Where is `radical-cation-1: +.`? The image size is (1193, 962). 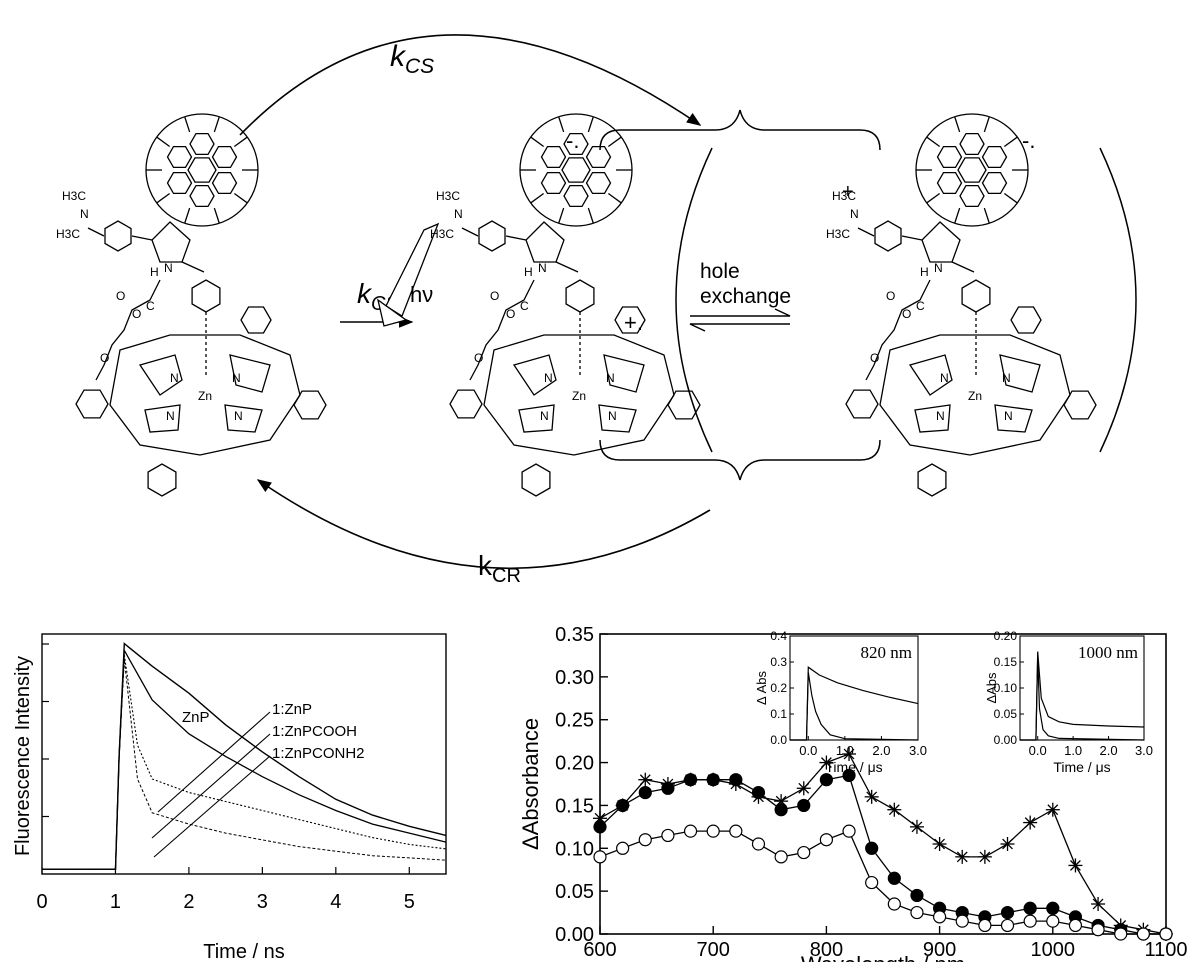
radical-cation-1: +. is located at coordinates (633, 322).